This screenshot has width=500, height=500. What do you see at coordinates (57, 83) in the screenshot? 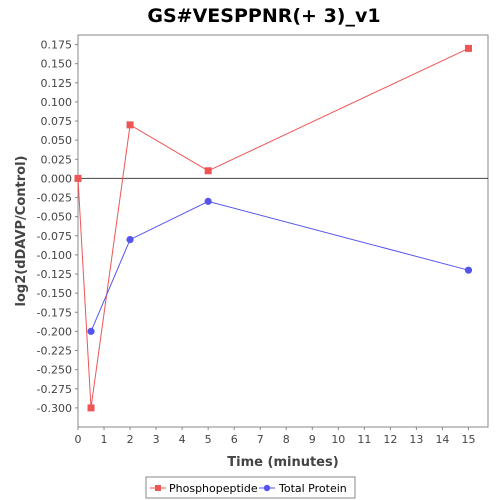
I see `y-tick-label: 0.125` at bounding box center [57, 83].